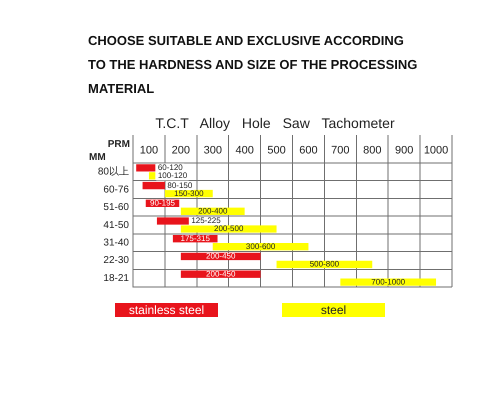 This screenshot has width=500, height=417. What do you see at coordinates (181, 150) in the screenshot?
I see `x-tick-label: 200` at bounding box center [181, 150].